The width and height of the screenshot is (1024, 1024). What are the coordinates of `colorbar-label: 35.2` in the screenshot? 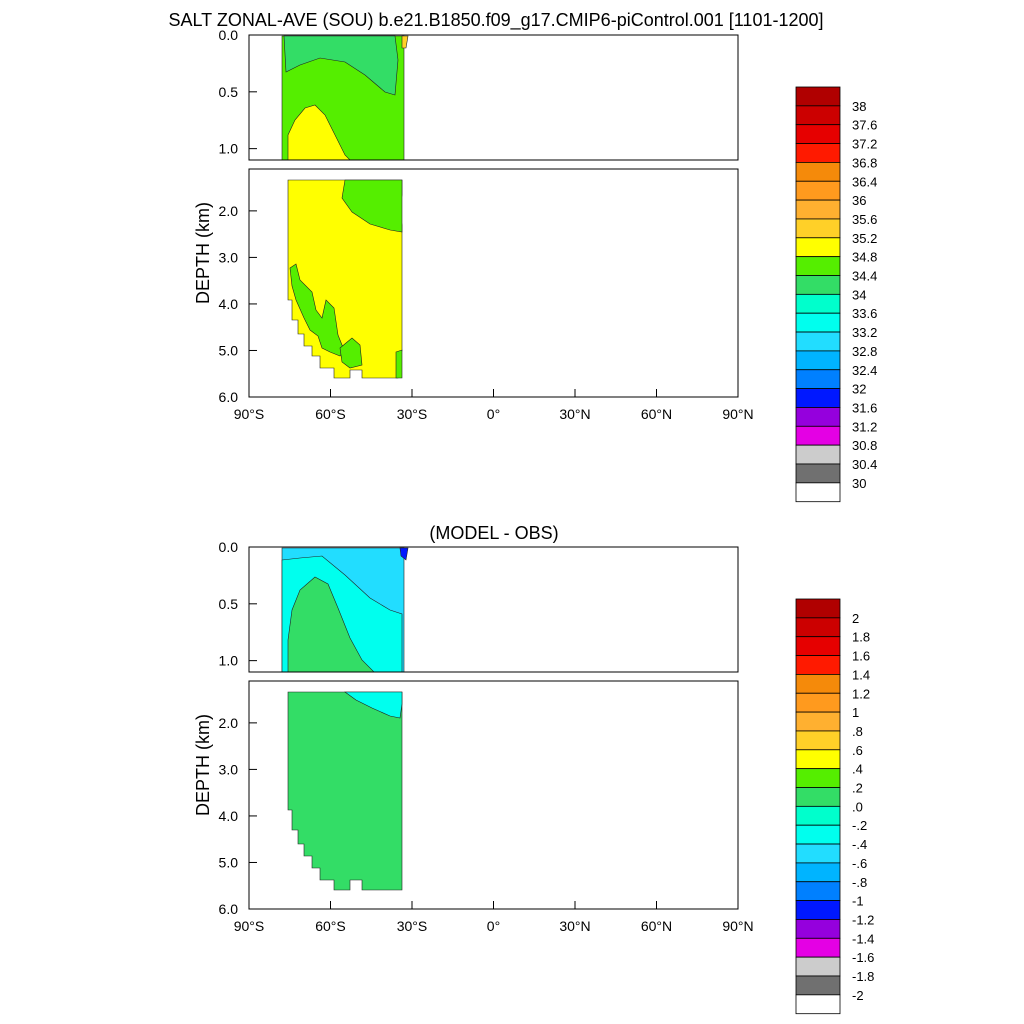 It's located at (864, 238).